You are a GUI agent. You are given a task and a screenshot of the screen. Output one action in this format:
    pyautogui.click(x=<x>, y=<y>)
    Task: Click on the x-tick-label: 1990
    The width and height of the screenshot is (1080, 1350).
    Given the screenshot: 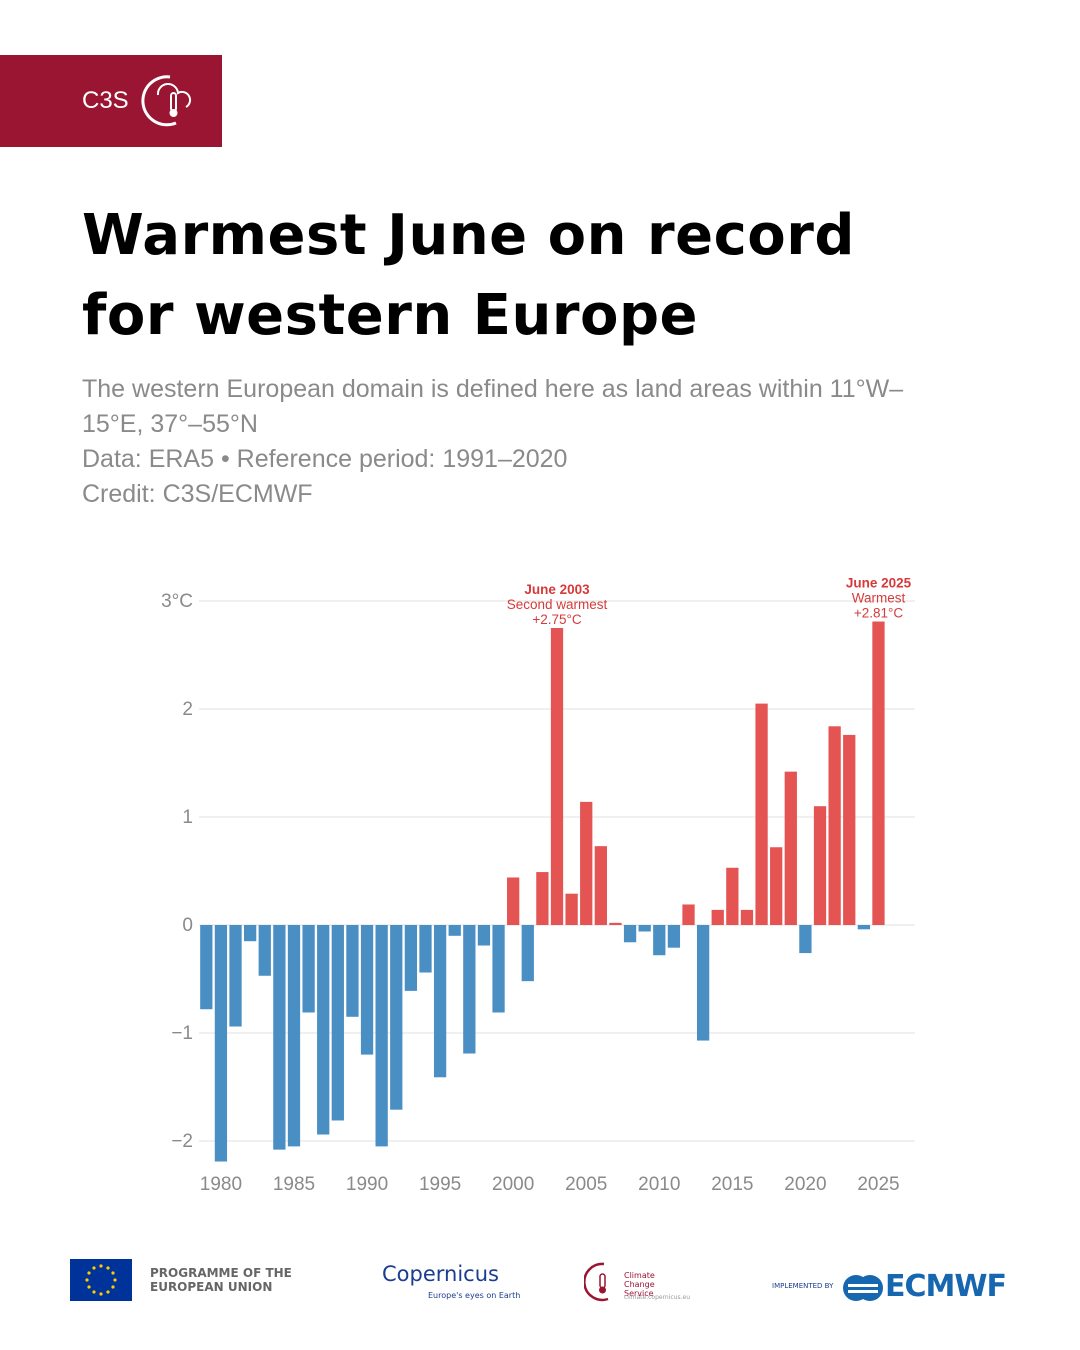 What is the action you would take?
    pyautogui.click(x=367, y=1184)
    